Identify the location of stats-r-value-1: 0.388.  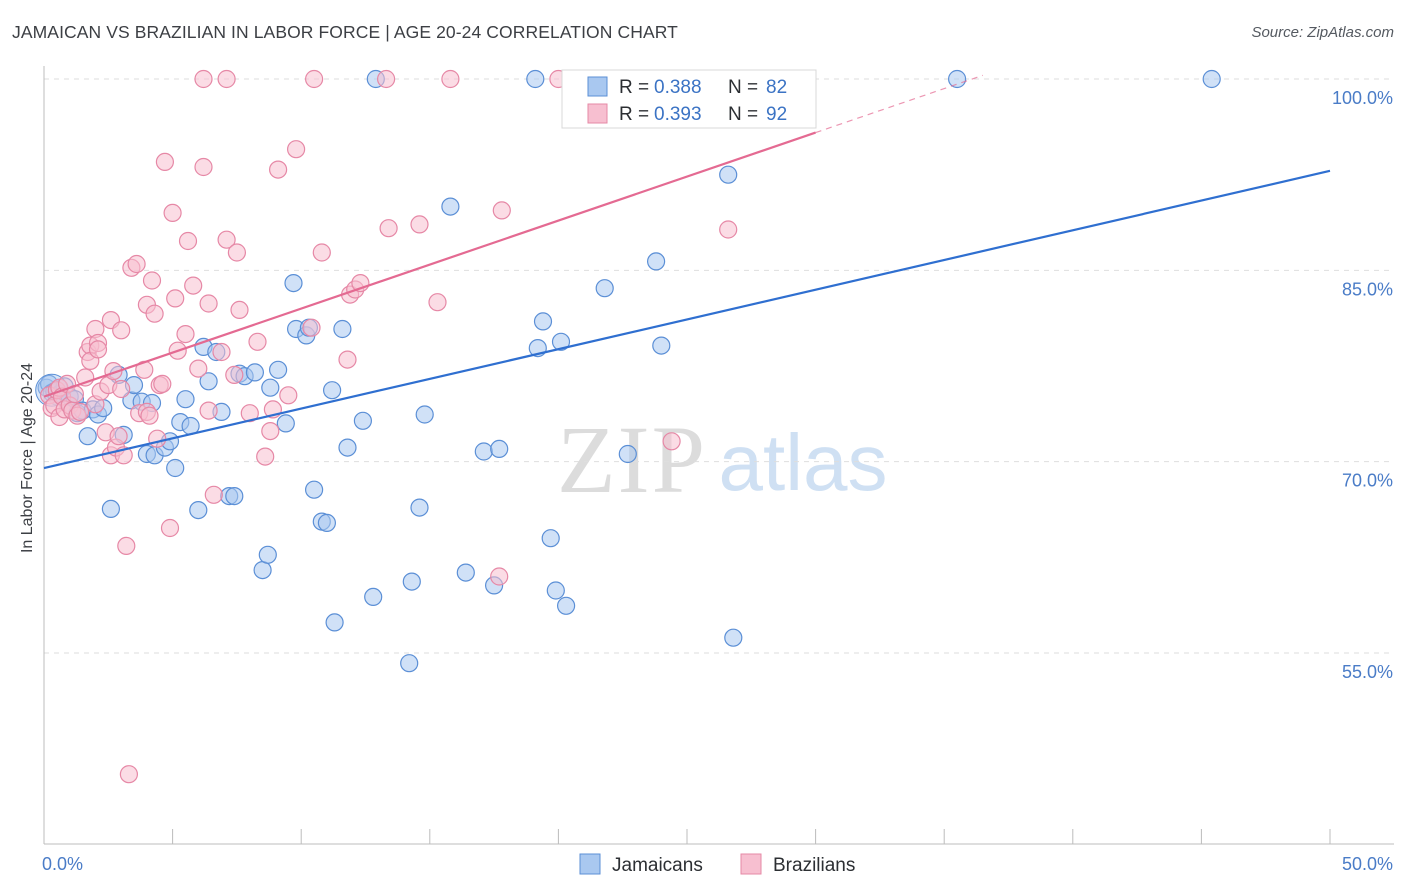
(678, 87).